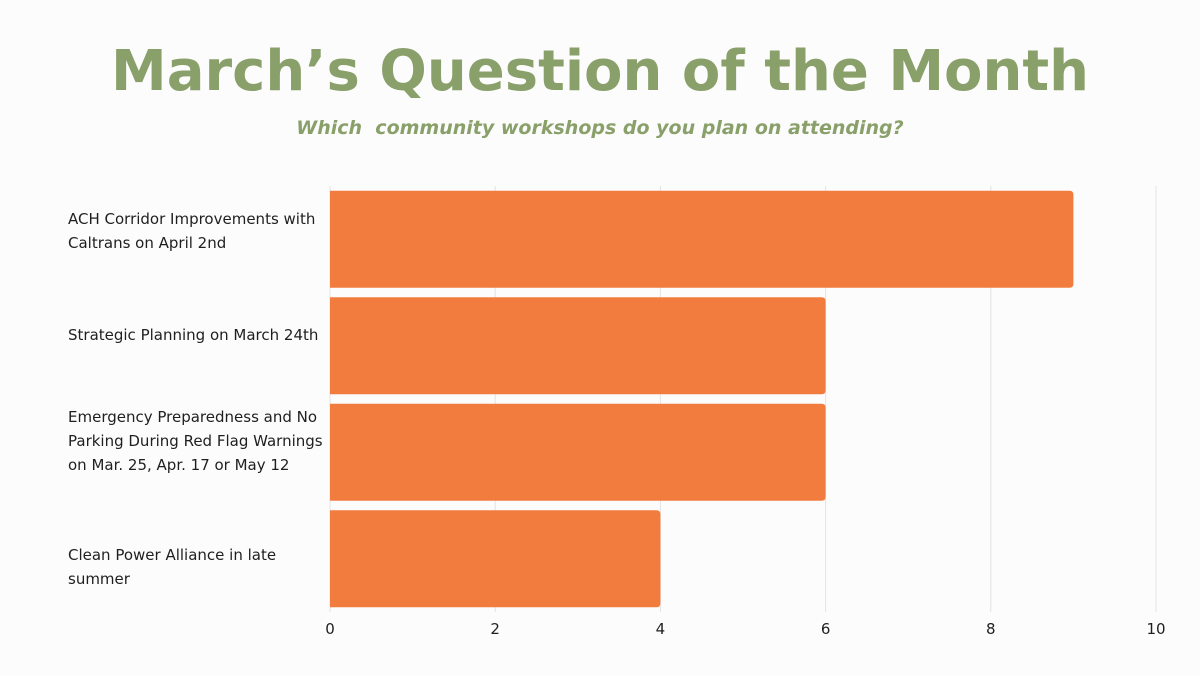 Image resolution: width=1200 pixels, height=676 pixels. What do you see at coordinates (330, 629) in the screenshot?
I see `x-tick-label: 0` at bounding box center [330, 629].